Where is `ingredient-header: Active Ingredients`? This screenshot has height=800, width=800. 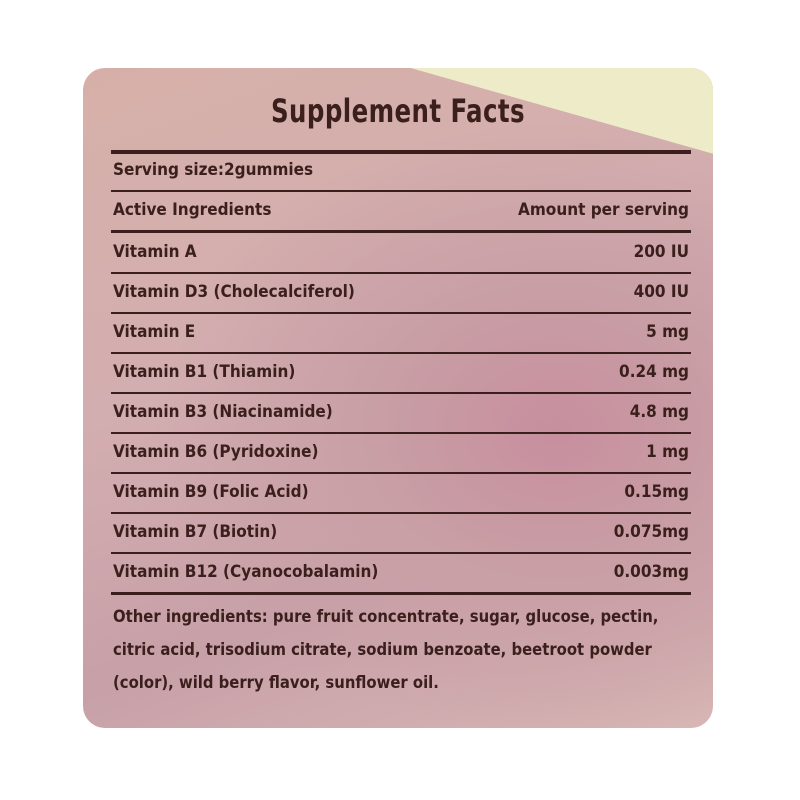 ingredient-header: Active Ingredients is located at coordinates (192, 210).